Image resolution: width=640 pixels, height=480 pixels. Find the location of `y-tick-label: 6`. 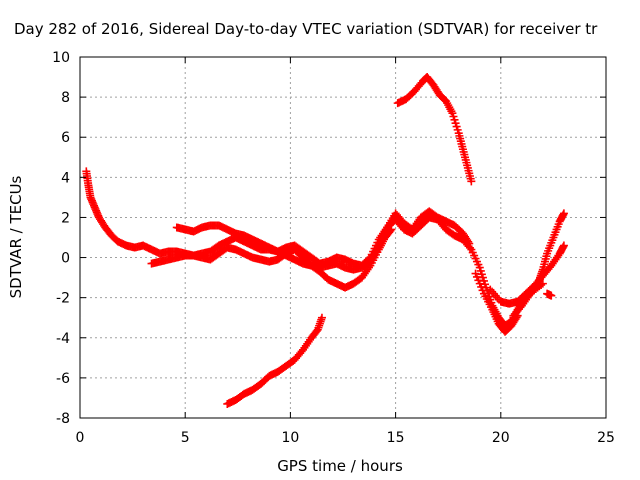

y-tick-label: 6 is located at coordinates (65, 138).